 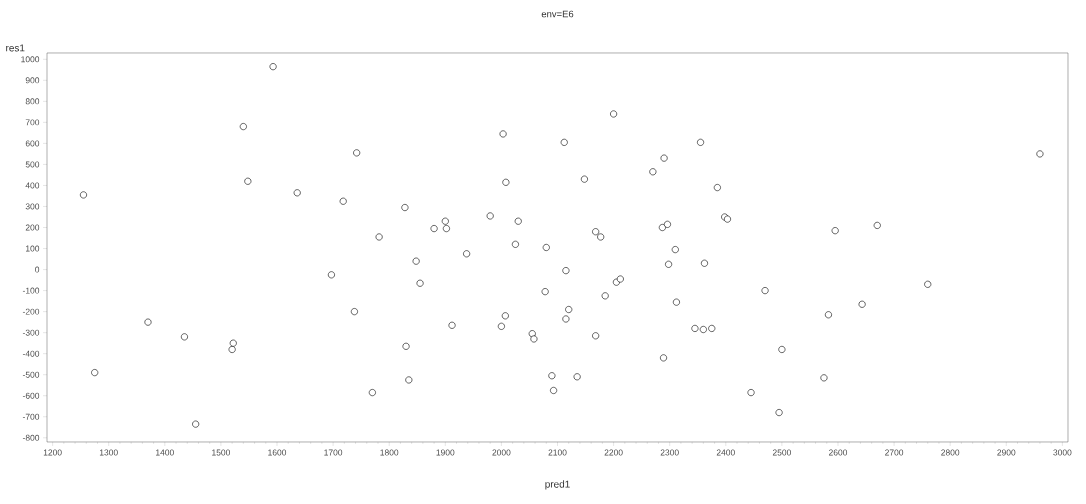 What do you see at coordinates (31, 395) in the screenshot?
I see `y-tick-label: -600` at bounding box center [31, 395].